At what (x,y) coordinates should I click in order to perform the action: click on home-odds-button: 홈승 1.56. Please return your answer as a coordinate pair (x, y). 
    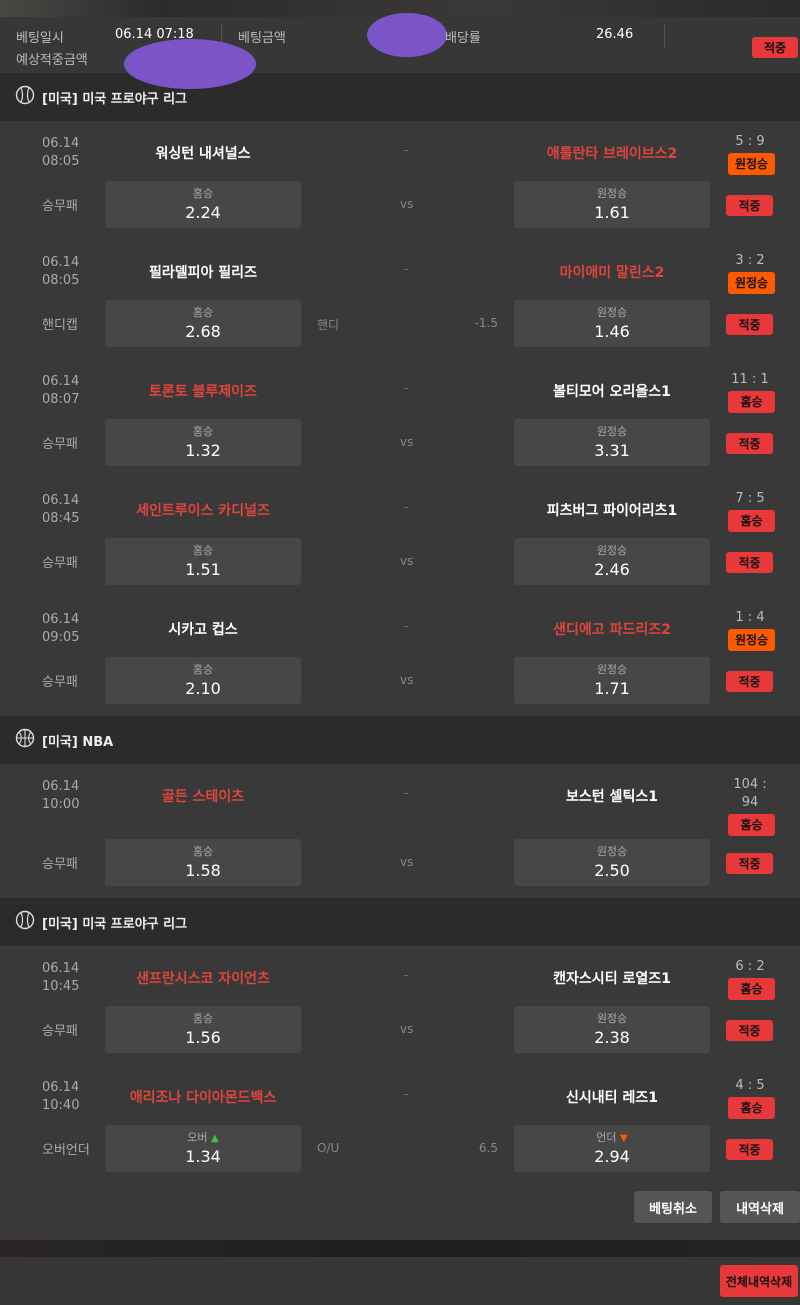
    Looking at the image, I should click on (203, 1029).